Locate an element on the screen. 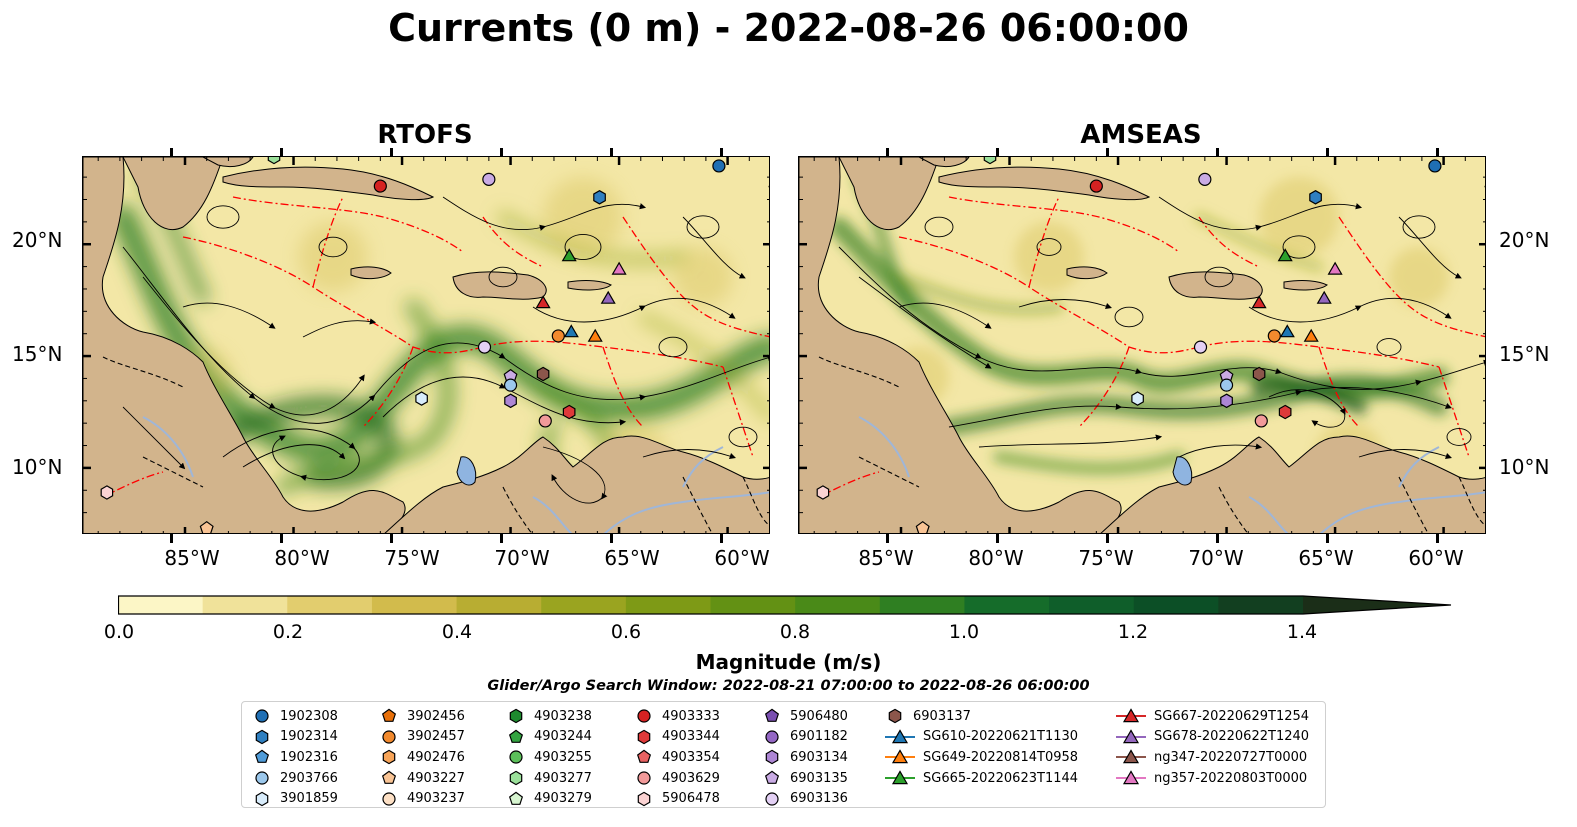 The image size is (1577, 827). legend-item: 6903136 is located at coordinates (805, 798).